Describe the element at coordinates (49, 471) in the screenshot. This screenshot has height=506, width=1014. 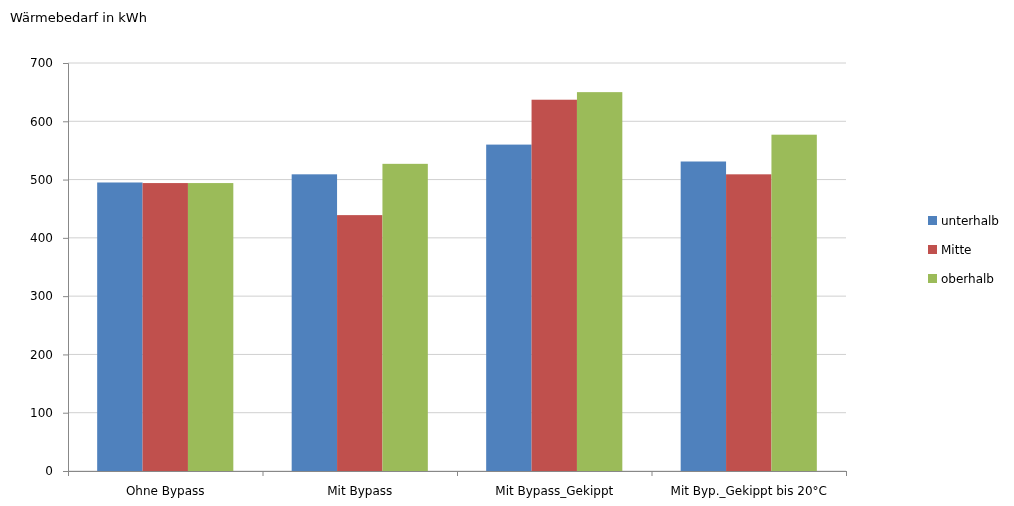
I see `y-tick-label: 0` at that location.